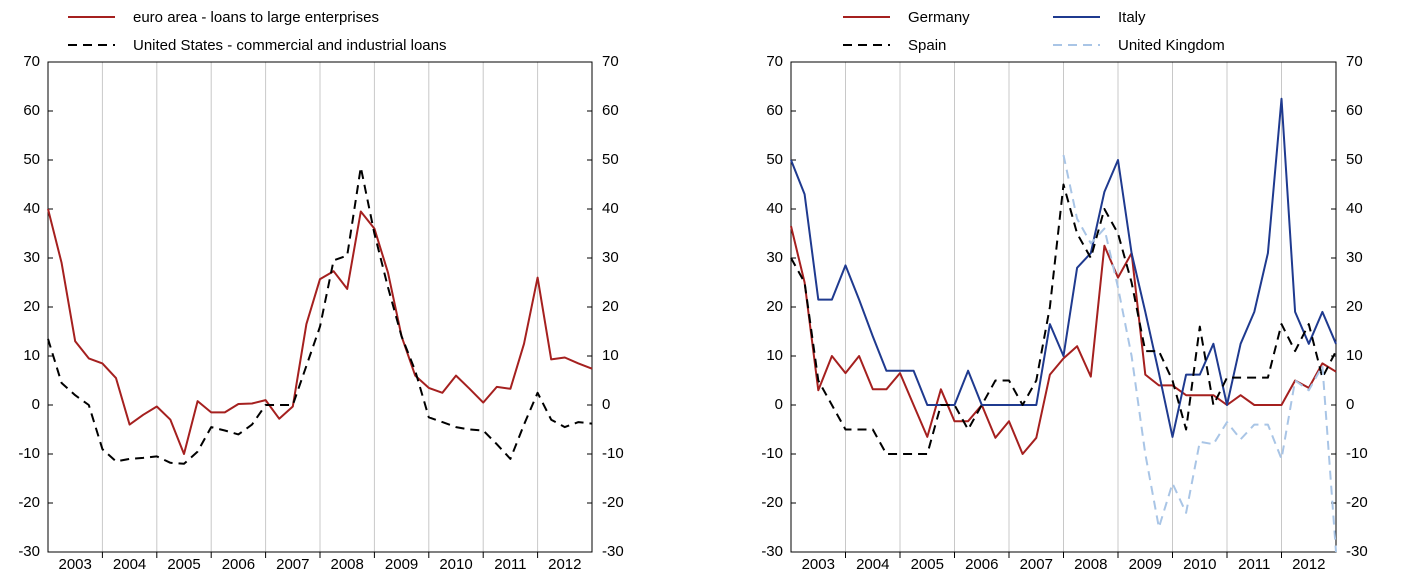 The image size is (1407, 573). I want to click on legend-label: Germany, so click(939, 17).